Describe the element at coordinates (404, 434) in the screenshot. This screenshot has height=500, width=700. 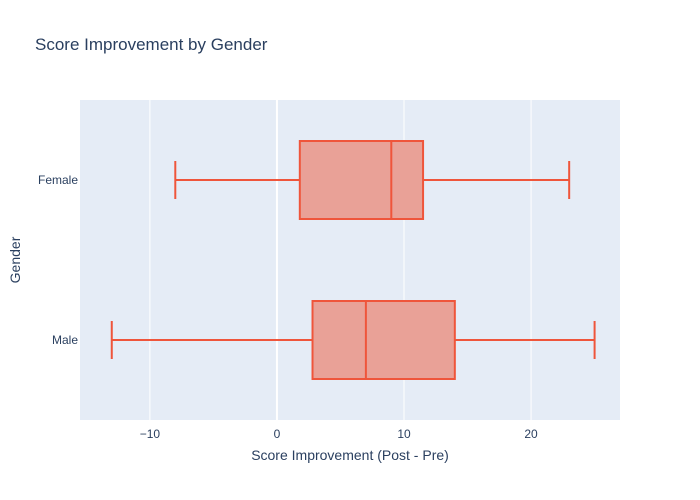
I see `x-tick-label: 10` at that location.